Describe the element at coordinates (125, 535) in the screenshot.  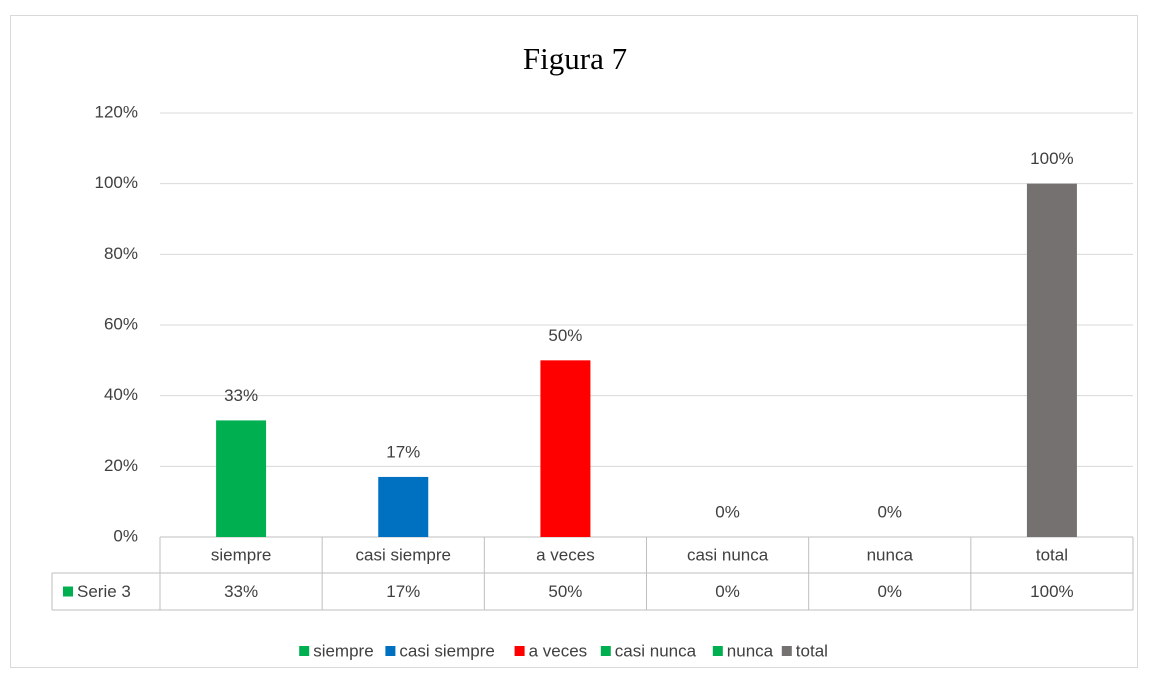
I see `y-tick-label: 0%` at that location.